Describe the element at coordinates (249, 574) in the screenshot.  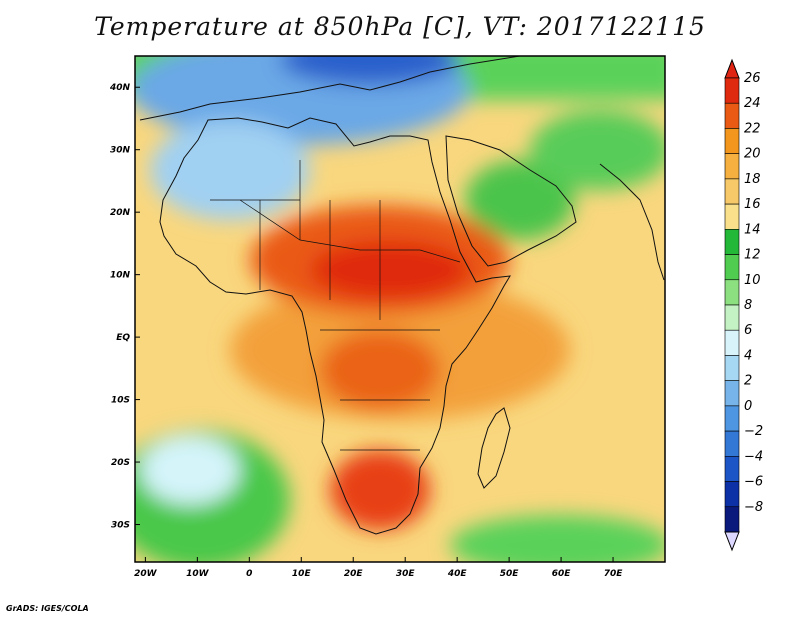
I see `lon-tick-label: 0` at that location.